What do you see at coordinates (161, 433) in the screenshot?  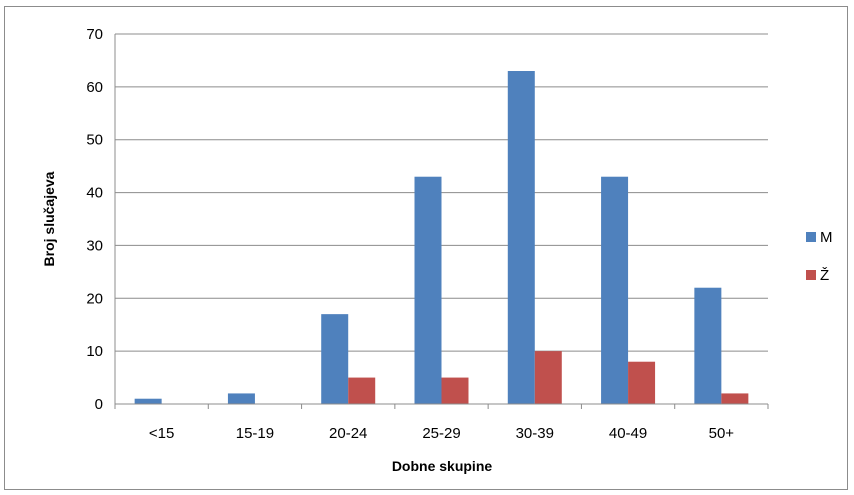 I see `x-tick-label: <15` at bounding box center [161, 433].